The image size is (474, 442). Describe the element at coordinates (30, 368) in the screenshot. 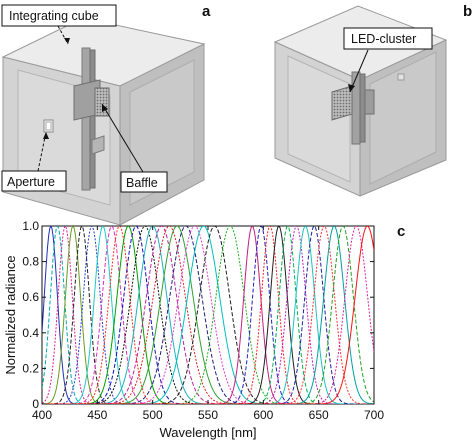

I see `y-tick-label: 0.2` at that location.